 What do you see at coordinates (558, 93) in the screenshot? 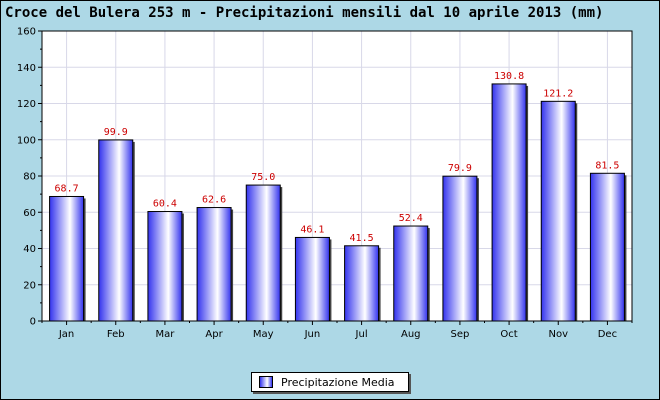
I see `data-label: 121.2` at bounding box center [558, 93].